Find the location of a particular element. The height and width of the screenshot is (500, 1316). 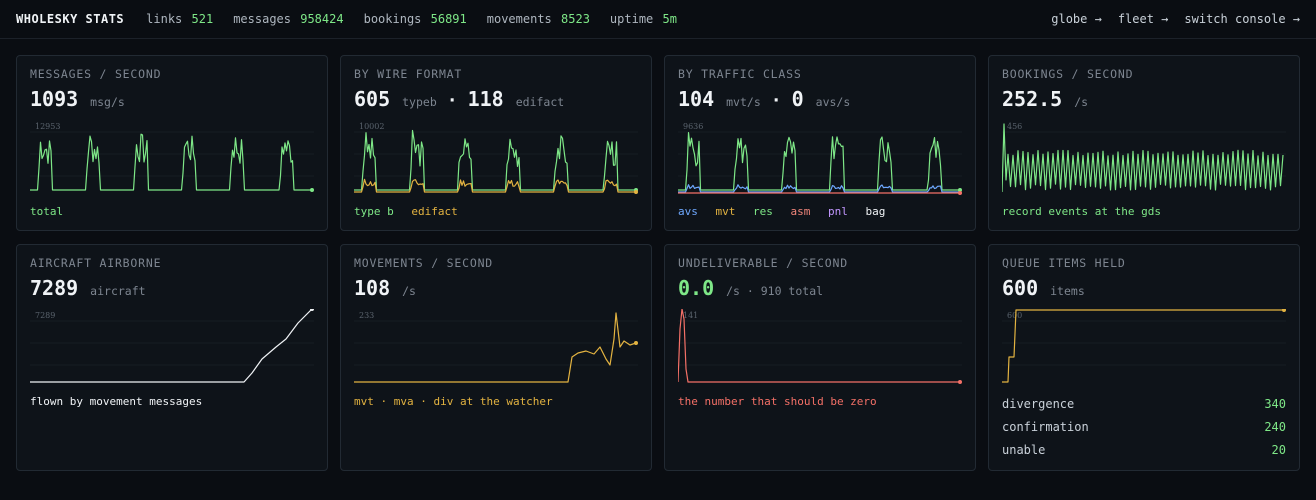

bookings-chart is located at coordinates (1144, 158).